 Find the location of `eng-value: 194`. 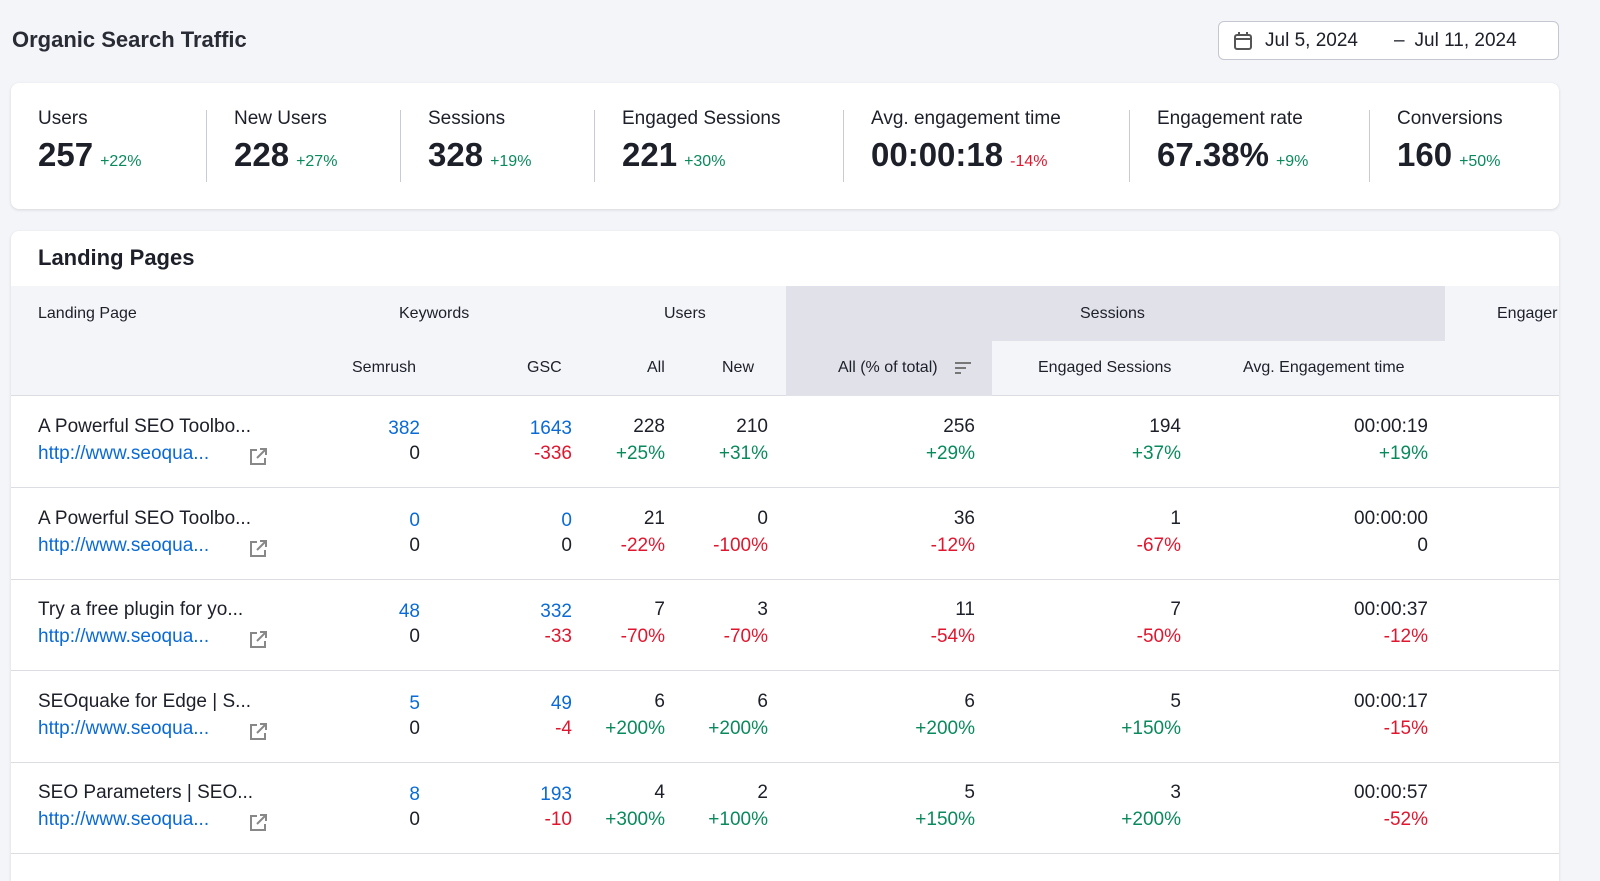

eng-value: 194 is located at coordinates (1165, 426).